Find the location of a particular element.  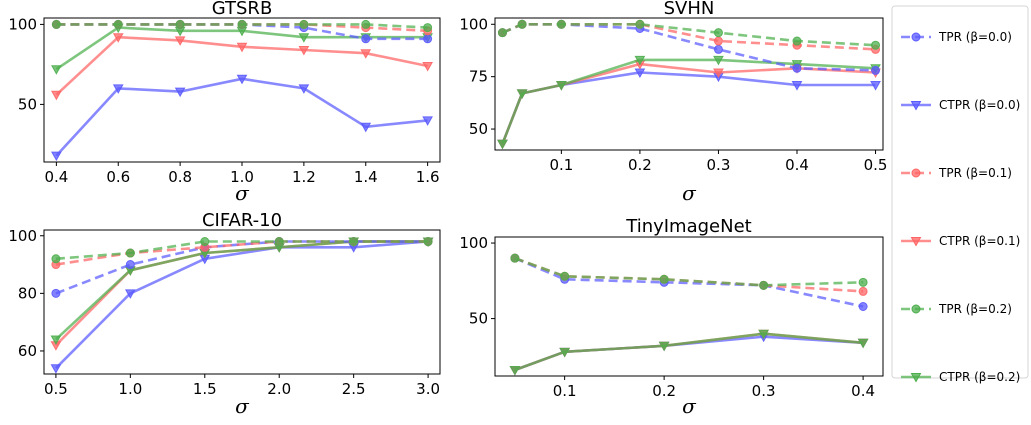

y-tick-label: 80 is located at coordinates (27, 293).